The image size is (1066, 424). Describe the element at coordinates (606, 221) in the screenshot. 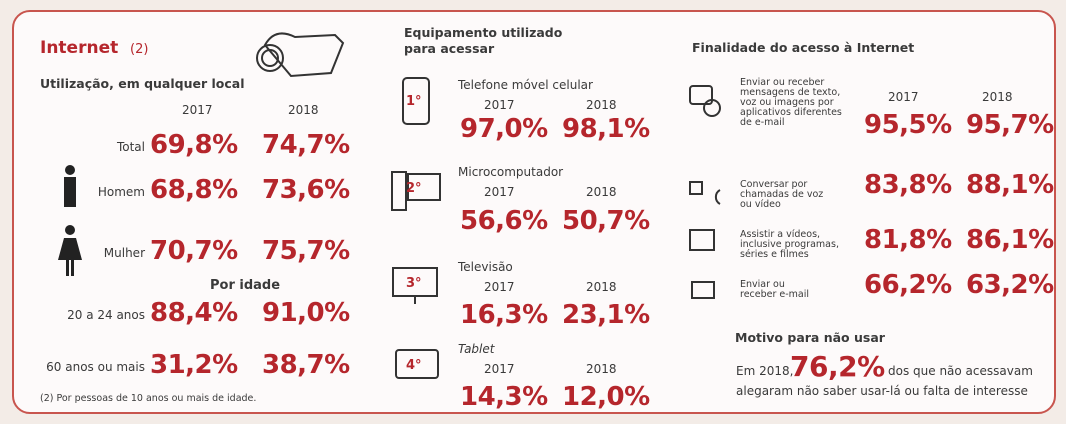

I see `value-2018: 50,7%` at that location.